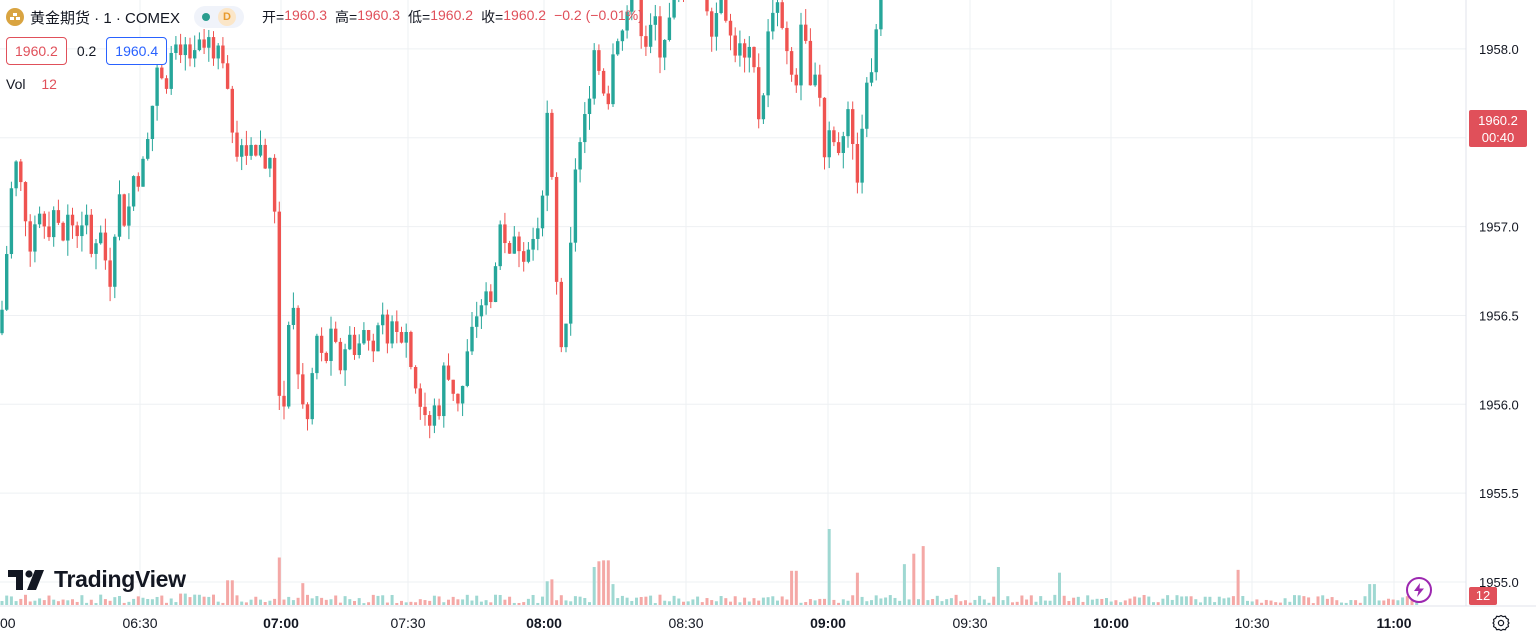 This screenshot has width=1536, height=640. What do you see at coordinates (828, 623) in the screenshot?
I see `time-tick-label: 09:00` at bounding box center [828, 623].